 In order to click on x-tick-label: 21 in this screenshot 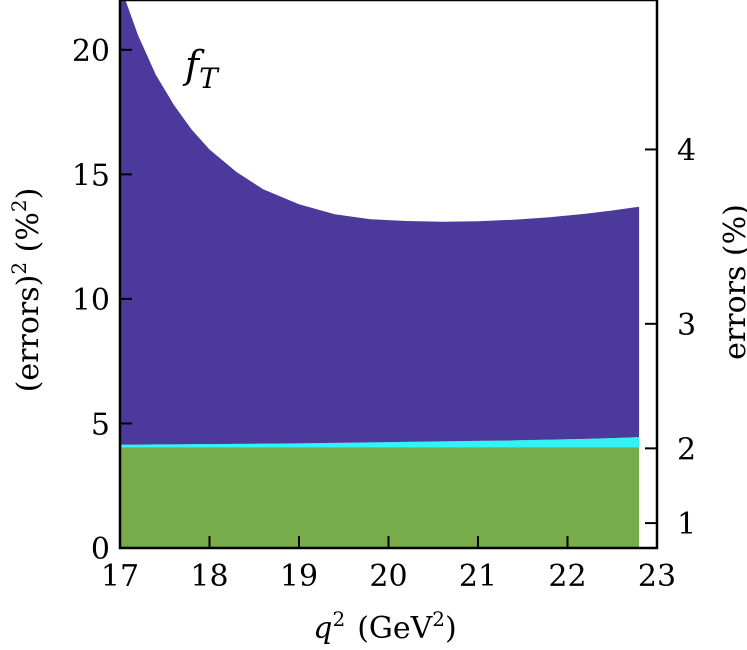, I will do `click(478, 576)`.